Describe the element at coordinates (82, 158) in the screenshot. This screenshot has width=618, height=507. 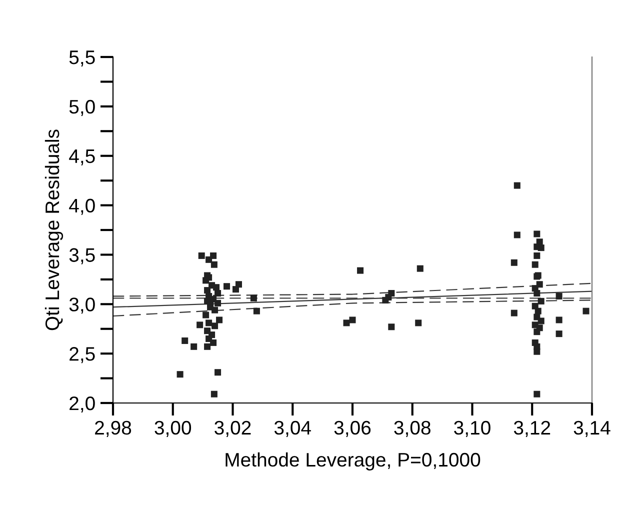
I see `y-tick-label: 4,5` at that location.